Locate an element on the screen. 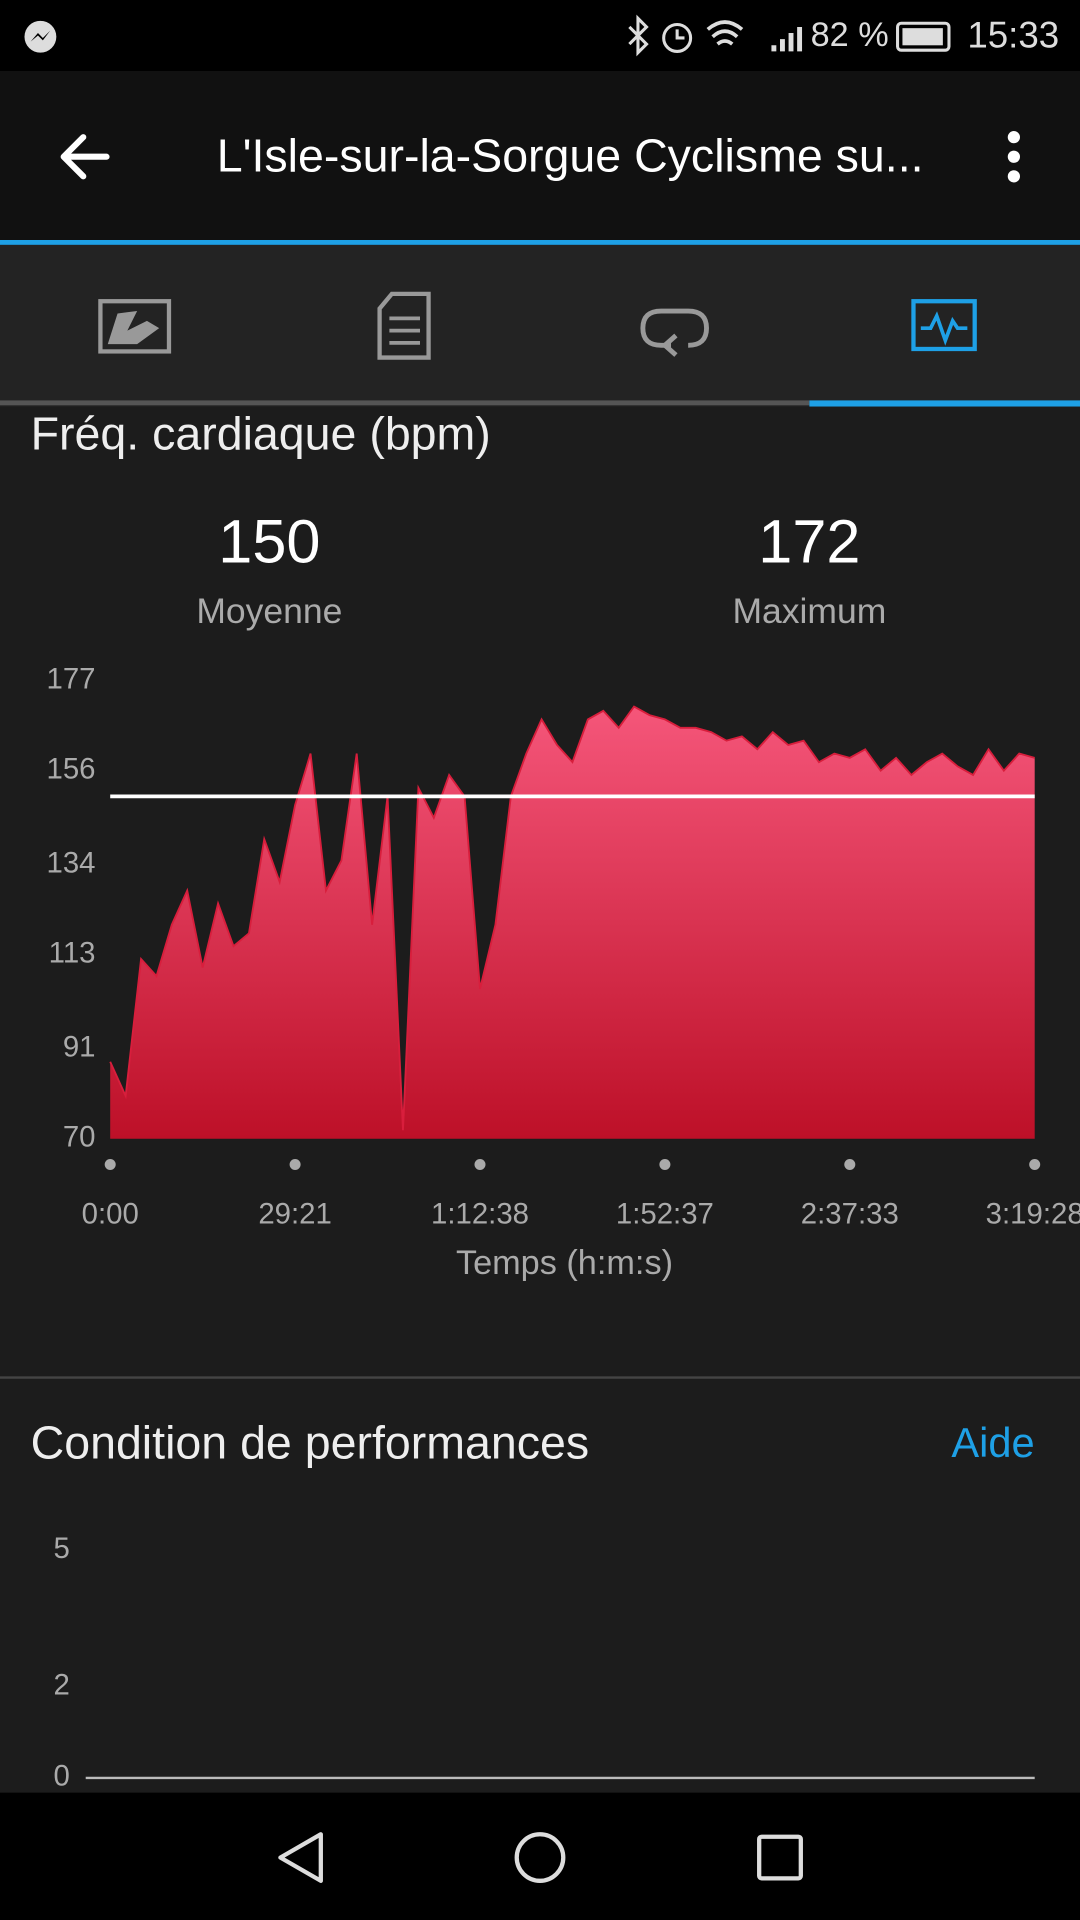 This screenshot has height=1920, width=1080. y-tick-label: 70 is located at coordinates (79, 1137).